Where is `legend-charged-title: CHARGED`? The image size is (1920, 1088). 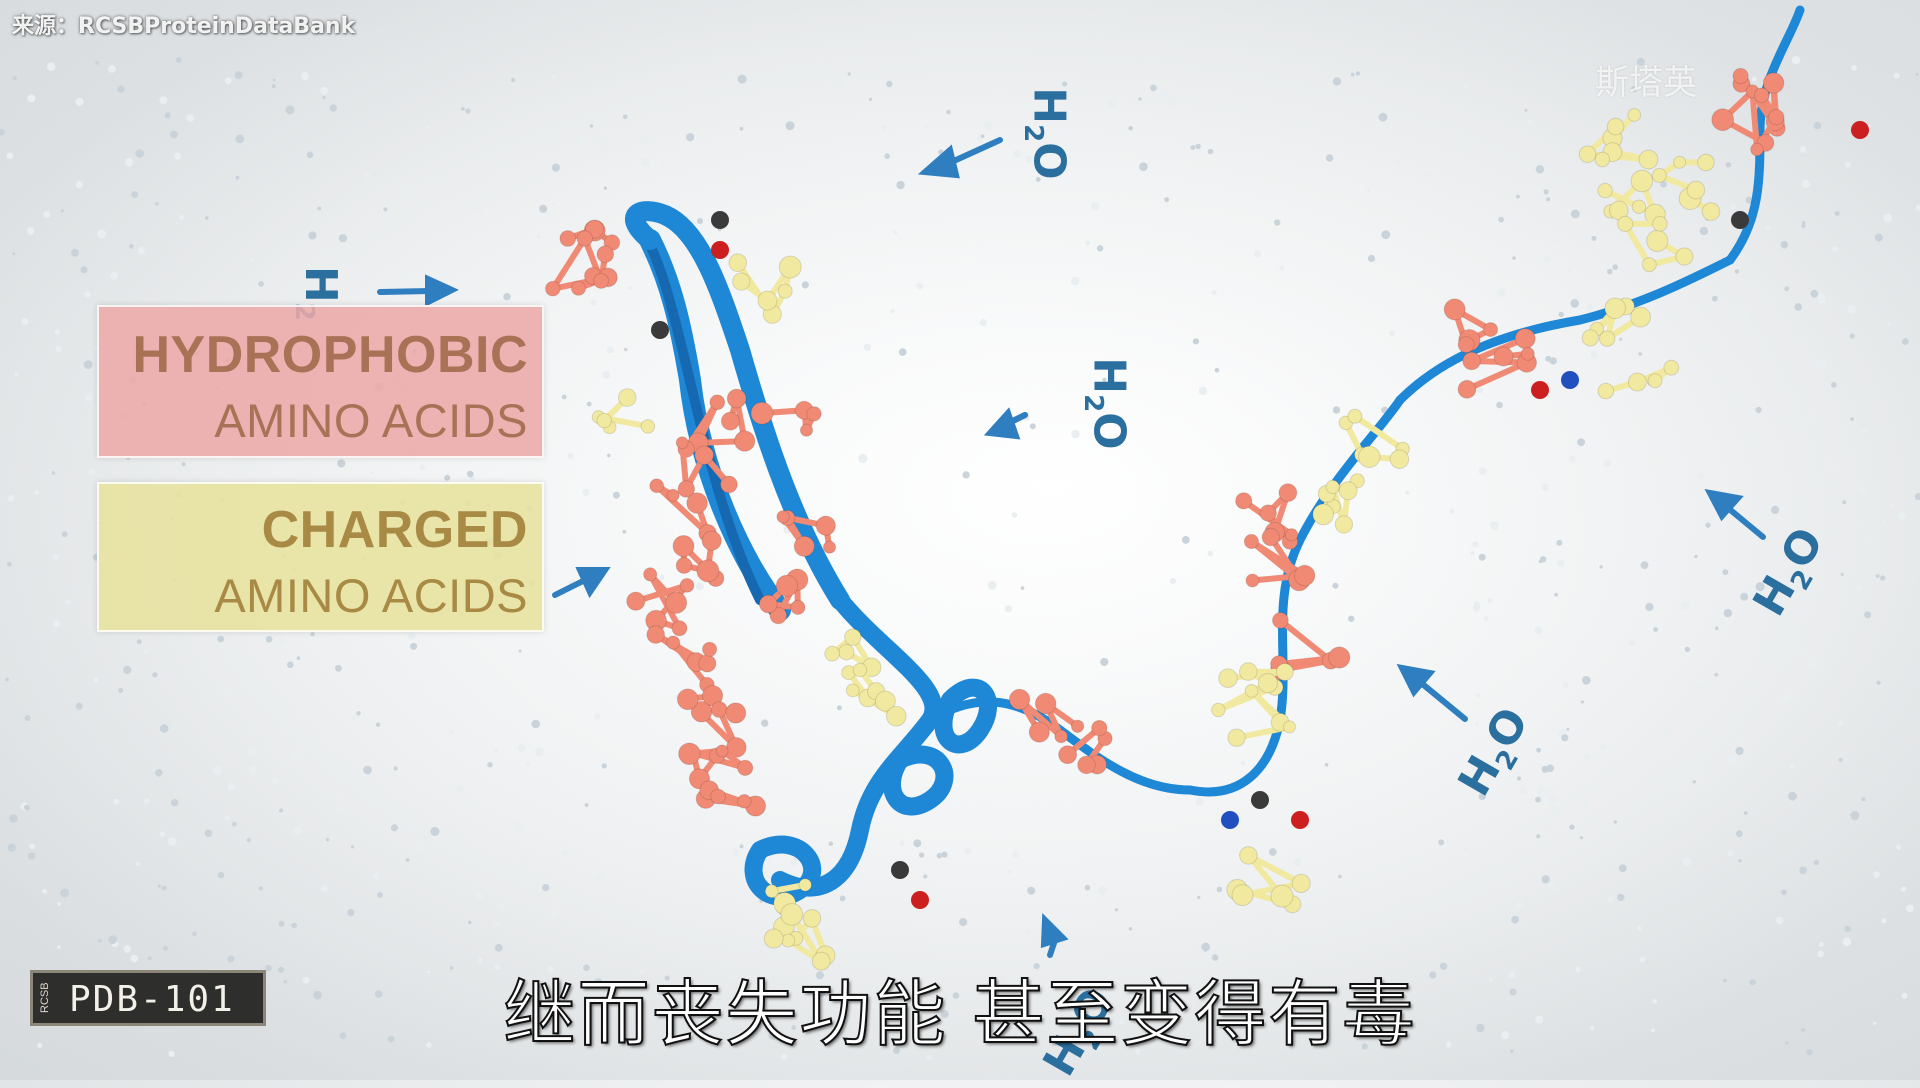 legend-charged-title: CHARGED is located at coordinates (313, 522).